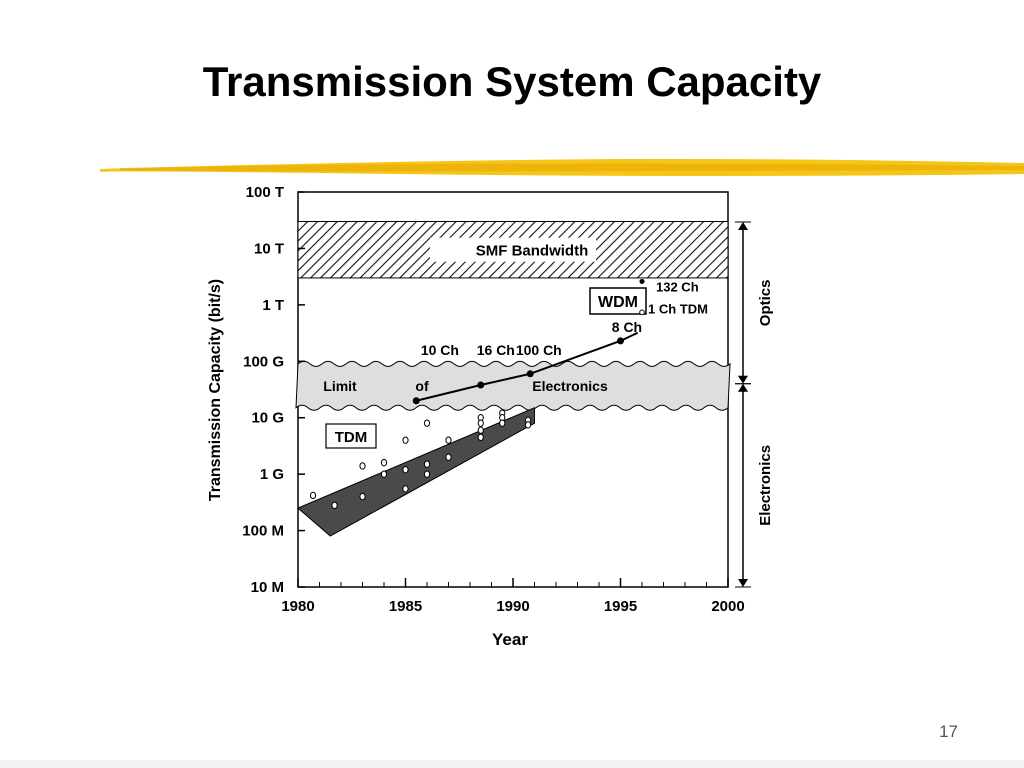 Image resolution: width=1024 pixels, height=768 pixels. Describe the element at coordinates (405, 606) in the screenshot. I see `x-tick-label: 1985` at that location.